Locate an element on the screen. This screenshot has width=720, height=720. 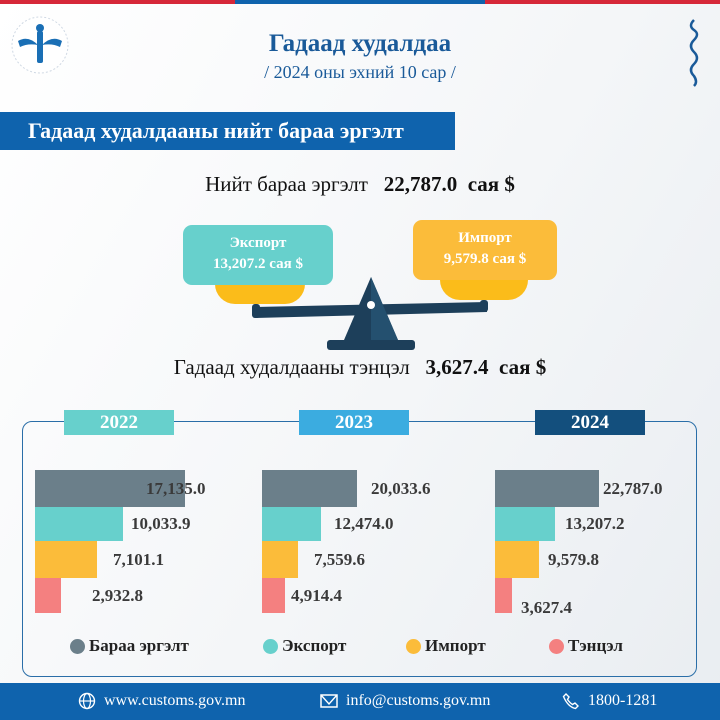
legend-item-turnover: Бараа эргэлт is located at coordinates (129, 646).